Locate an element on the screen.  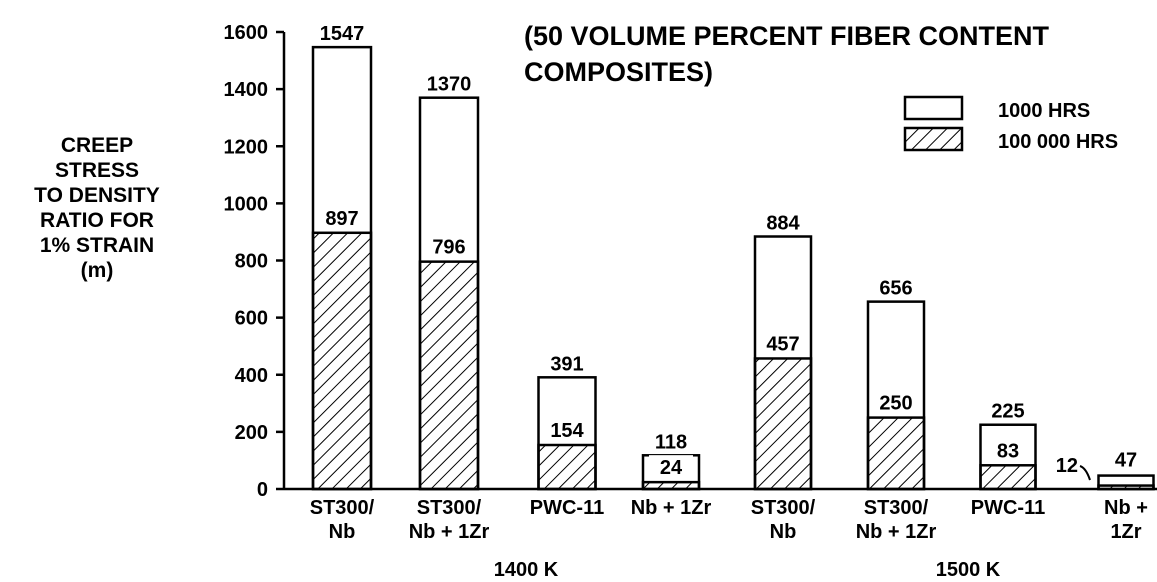
data-label-100000-hrs: 457 is located at coordinates (782, 344).